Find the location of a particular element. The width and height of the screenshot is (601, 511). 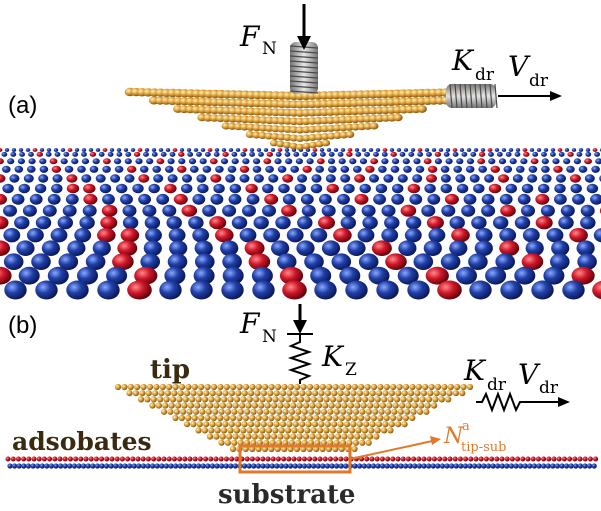

panel-b-force-subscript: N is located at coordinates (269, 337).